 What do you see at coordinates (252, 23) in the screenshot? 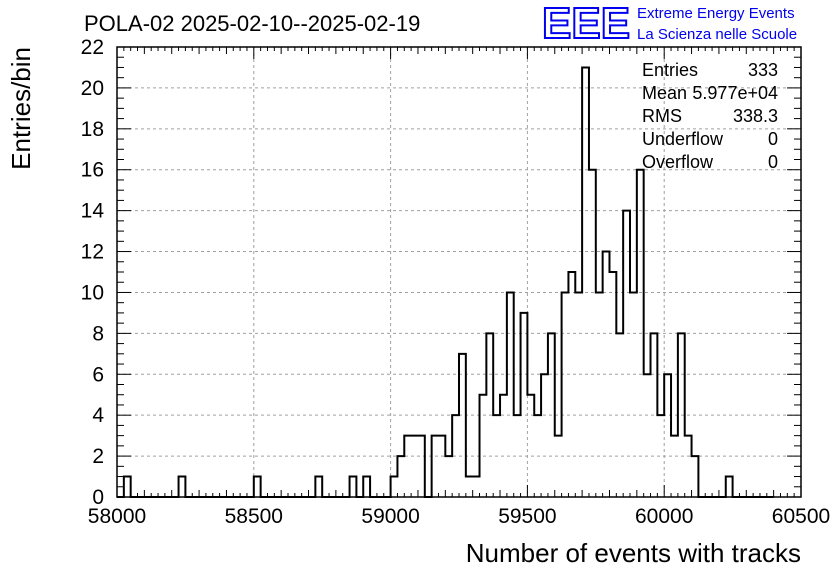
I see `plot-title: POLA-02 2025-02-10--2025-02-19` at bounding box center [252, 23].